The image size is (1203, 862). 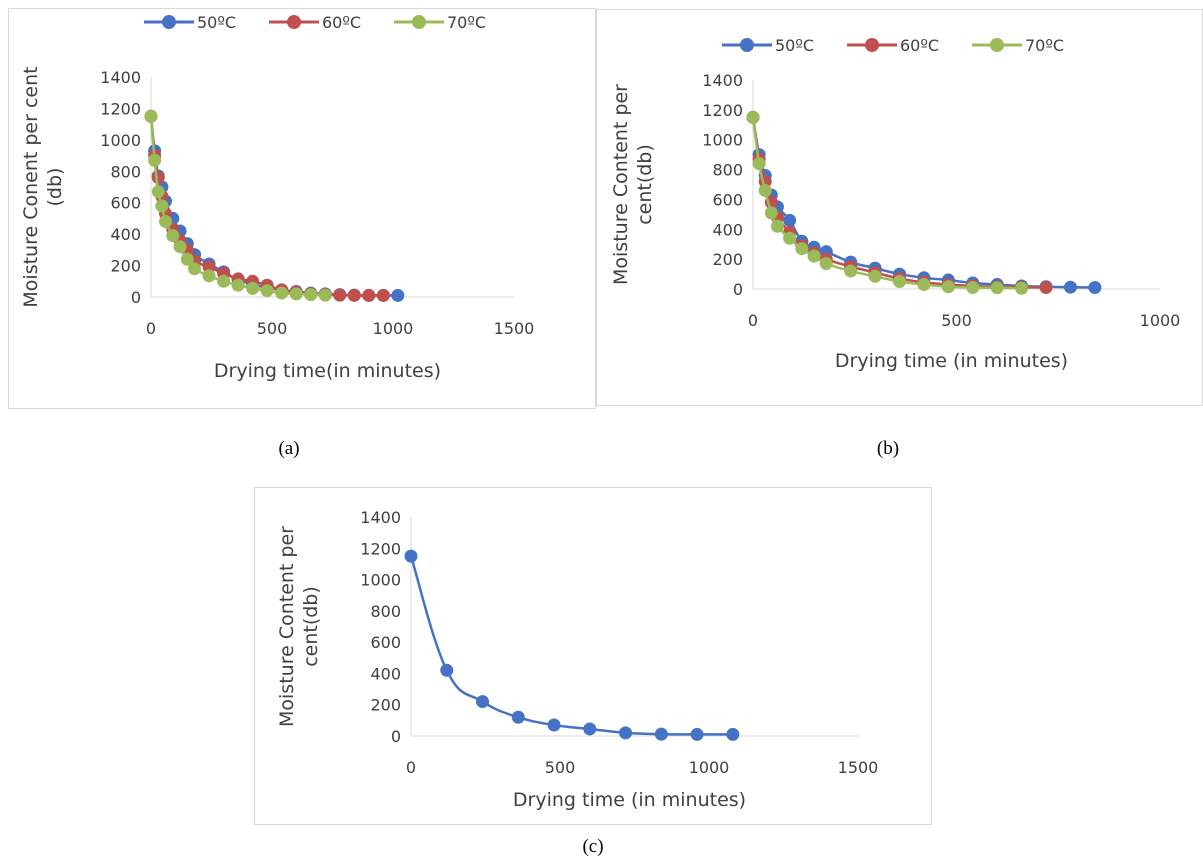 What do you see at coordinates (738, 289) in the screenshot?
I see `y-tick-label: 0` at bounding box center [738, 289].